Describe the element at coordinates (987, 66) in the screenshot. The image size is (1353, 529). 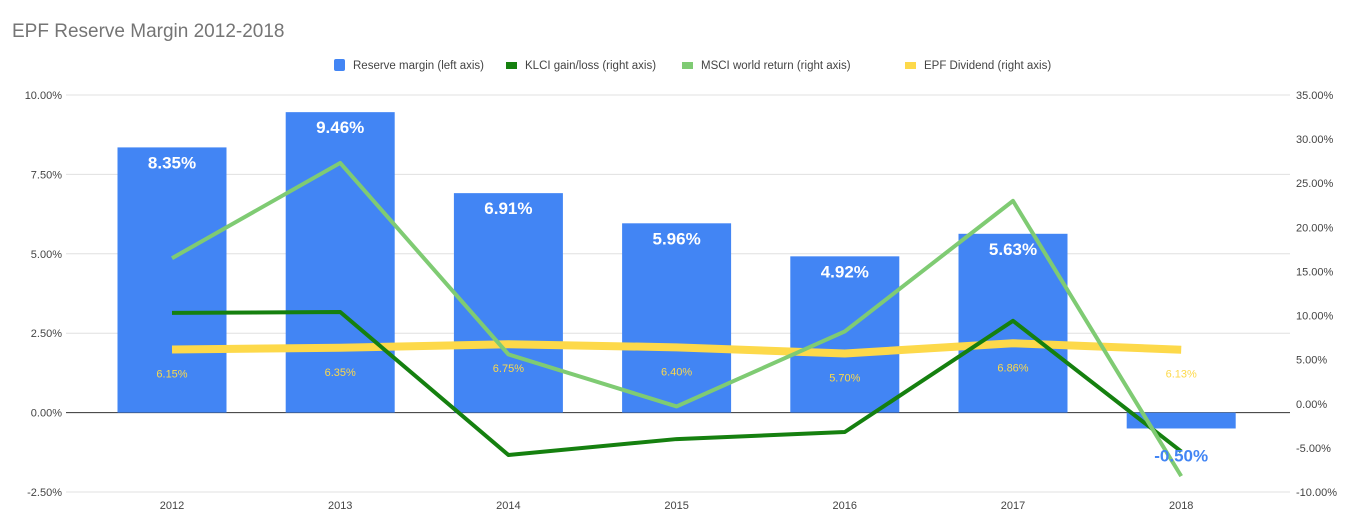
I see `legend-label: EPF Dividend (right axis)` at that location.